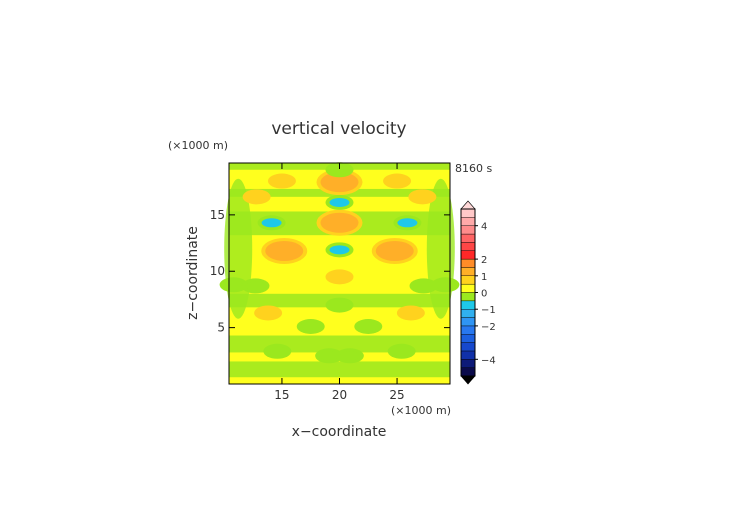 The height and width of the screenshot is (532, 752). What do you see at coordinates (478, 292) in the screenshot?
I see `colorbar: 4 2 1 0 −1 −2 −4` at bounding box center [478, 292].